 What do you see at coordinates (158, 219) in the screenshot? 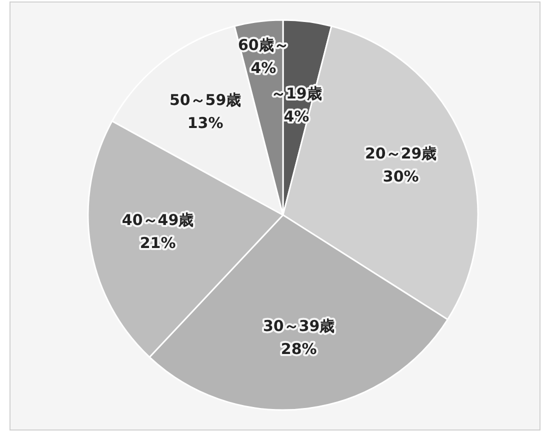
I see `slice-label: 40～49歳` at bounding box center [158, 219].